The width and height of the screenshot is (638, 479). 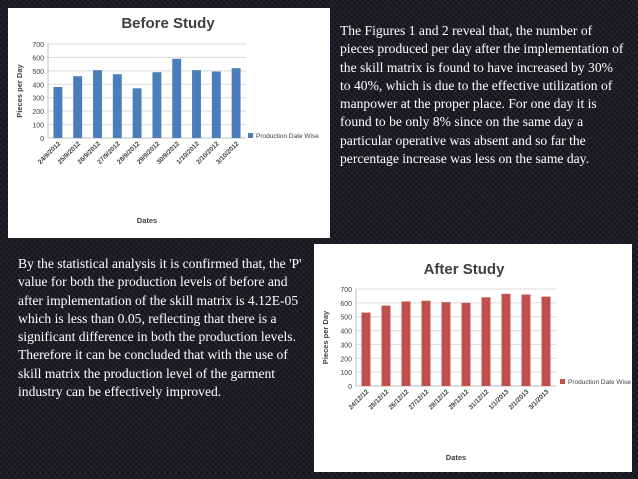 What do you see at coordinates (359, 399) in the screenshot?
I see `x-tick-label: 24/12/12` at bounding box center [359, 399].